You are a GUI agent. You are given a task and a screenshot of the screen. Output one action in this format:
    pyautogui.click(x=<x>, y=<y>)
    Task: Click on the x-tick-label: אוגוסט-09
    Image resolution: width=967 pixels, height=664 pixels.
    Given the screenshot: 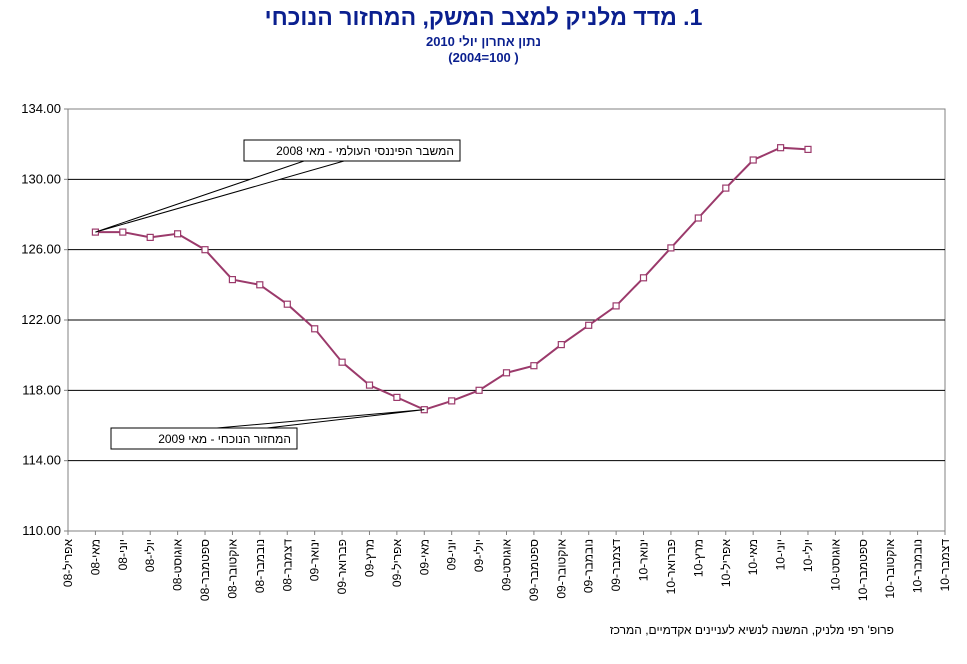 What is the action you would take?
    pyautogui.click(x=507, y=565)
    